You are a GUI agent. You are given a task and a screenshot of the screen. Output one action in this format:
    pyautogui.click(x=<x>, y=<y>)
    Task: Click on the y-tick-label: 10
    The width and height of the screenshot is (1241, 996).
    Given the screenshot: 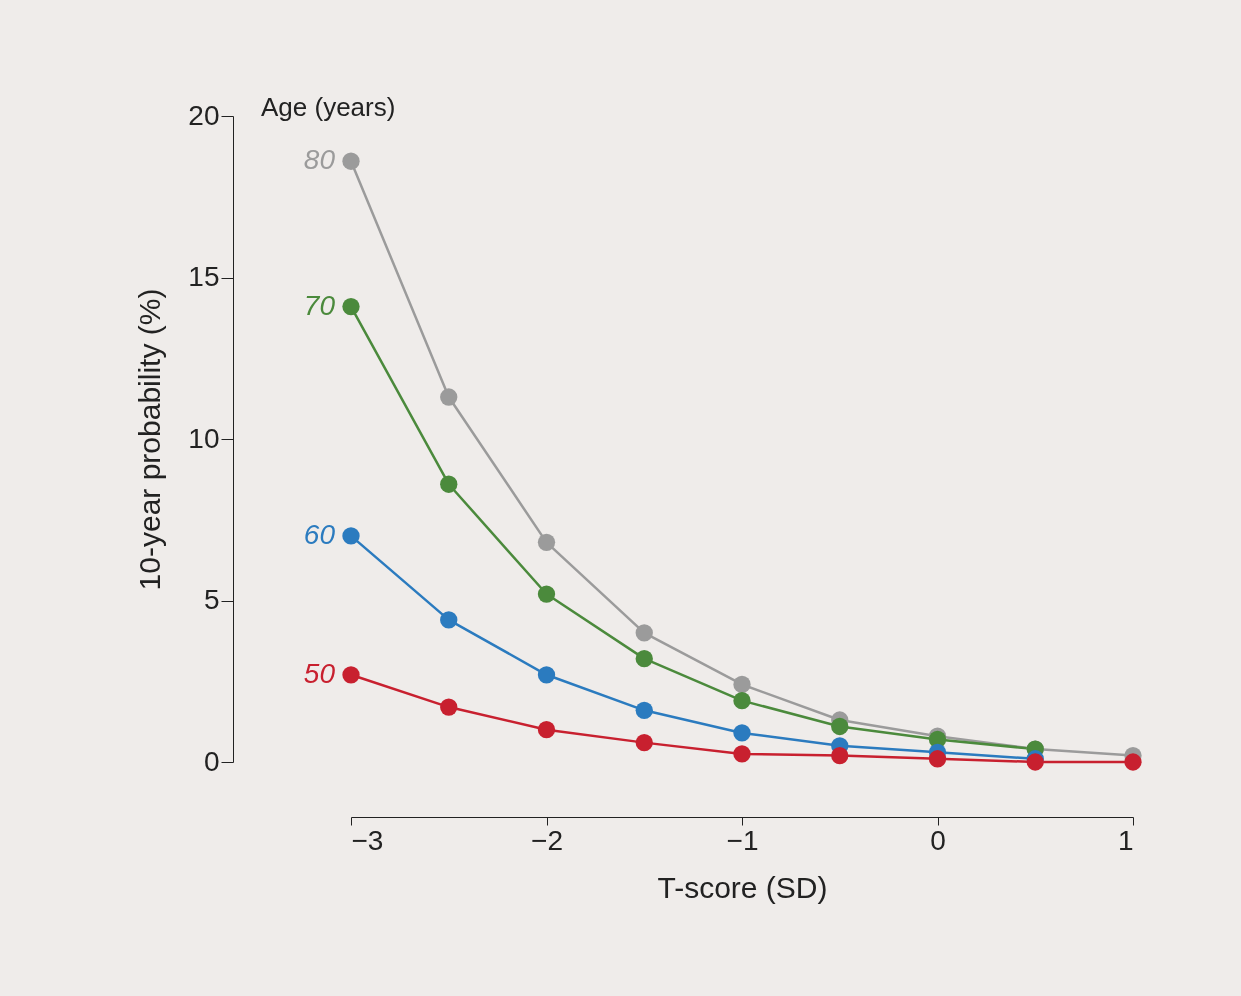 What is the action you would take?
    pyautogui.click(x=204, y=438)
    